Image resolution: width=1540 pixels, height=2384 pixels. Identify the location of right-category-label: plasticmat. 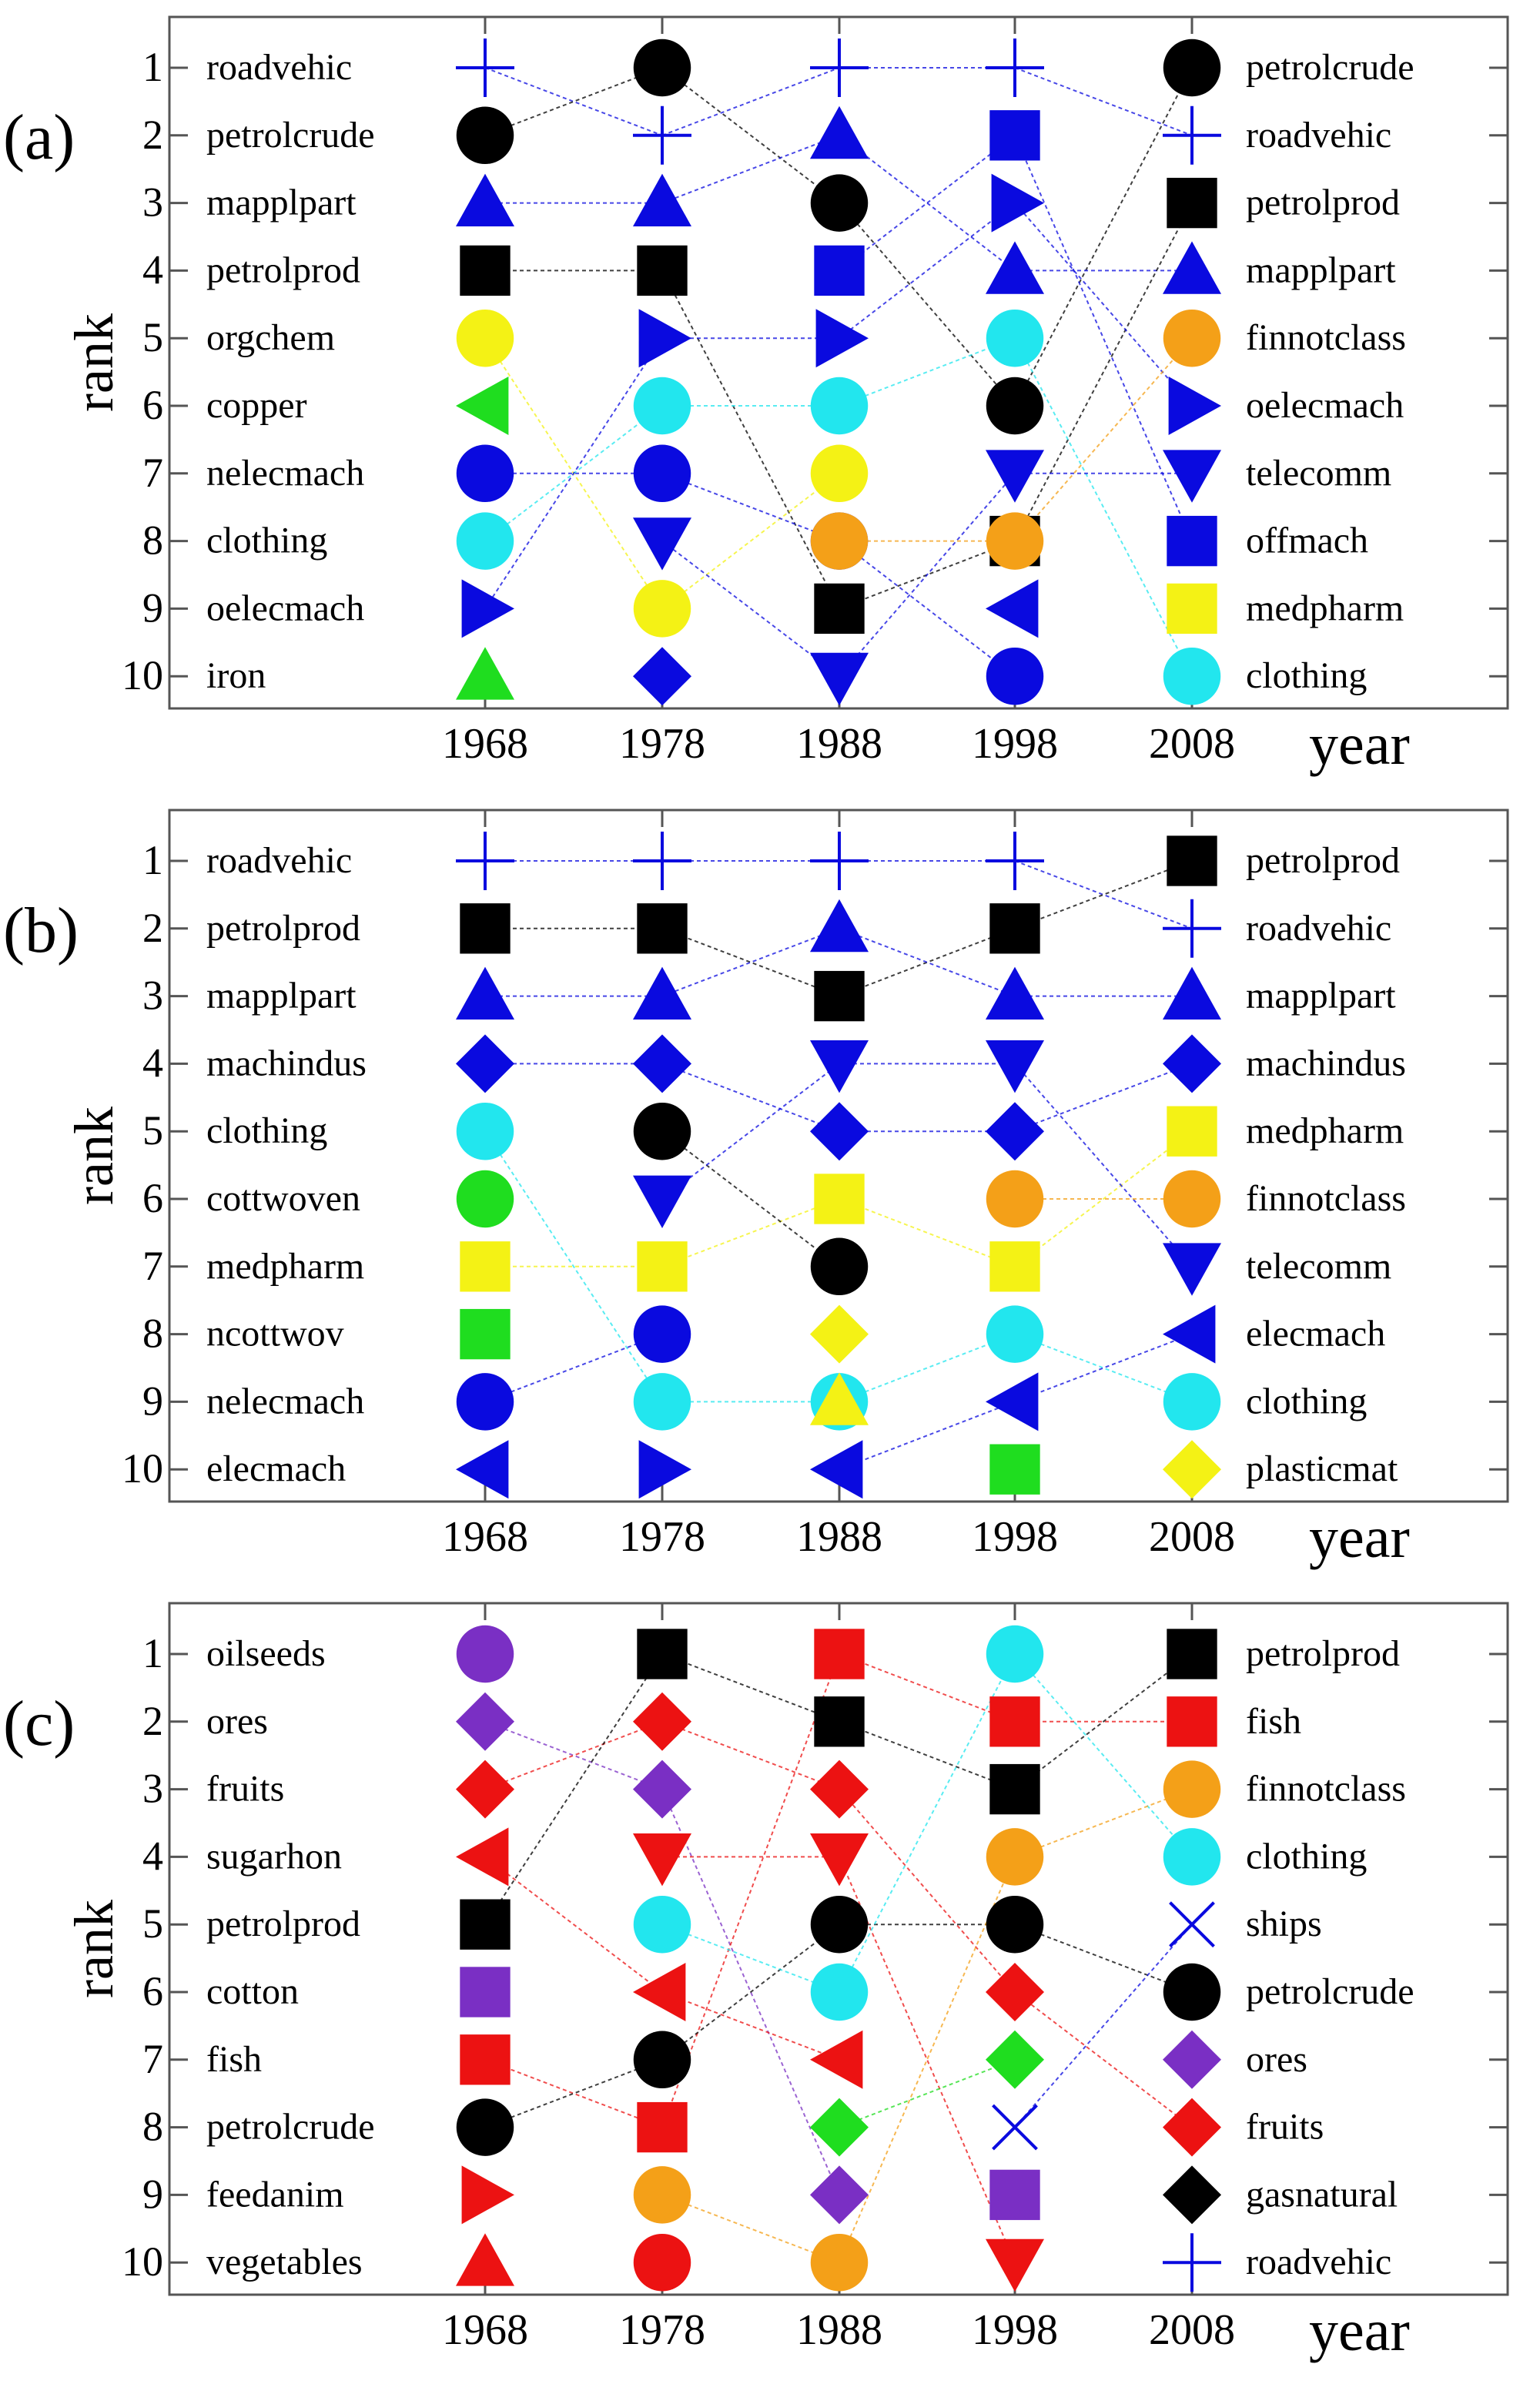
(1322, 1468).